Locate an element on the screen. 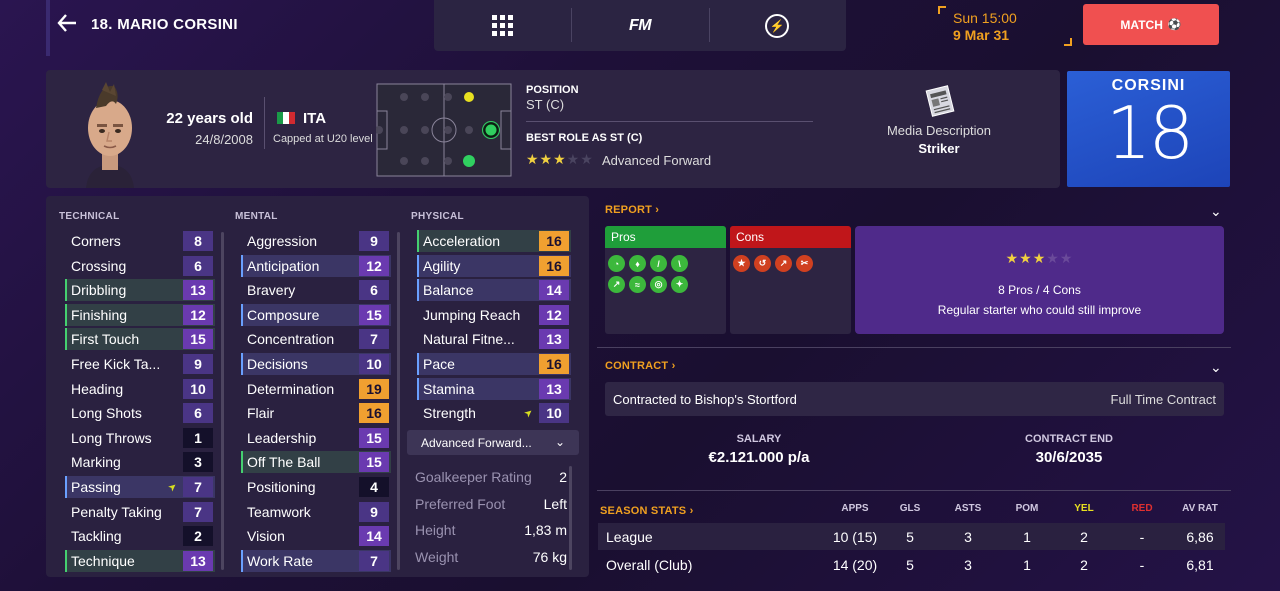 The height and width of the screenshot is (591, 1280). back-arrow-icon is located at coordinates (68, 25).